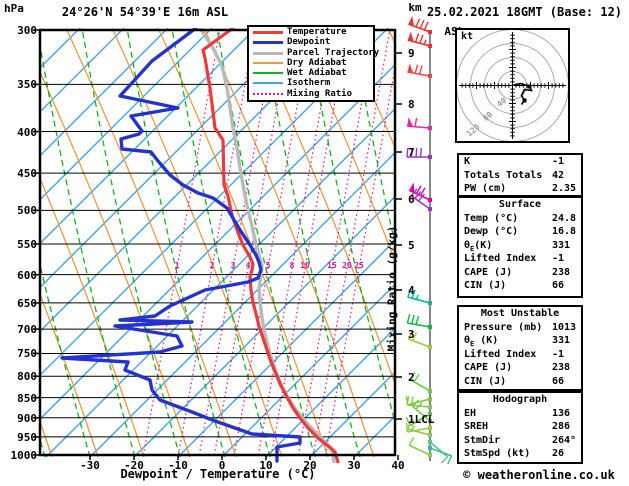 The height and width of the screenshot is (486, 629). I want to click on pressure-unit-label: hPa, so click(14, 8).